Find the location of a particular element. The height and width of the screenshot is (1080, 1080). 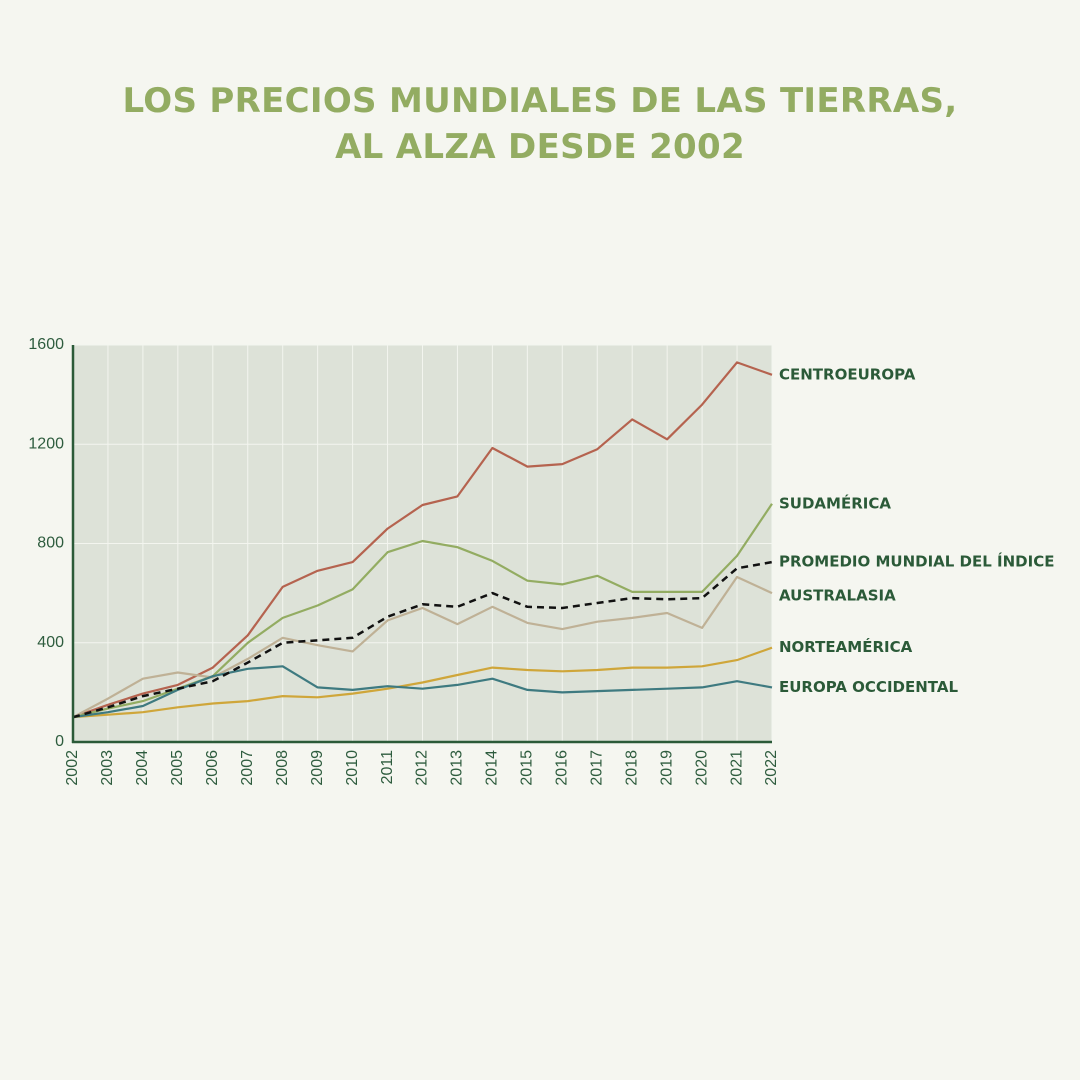

y-tick-label: 400 is located at coordinates (50, 642).